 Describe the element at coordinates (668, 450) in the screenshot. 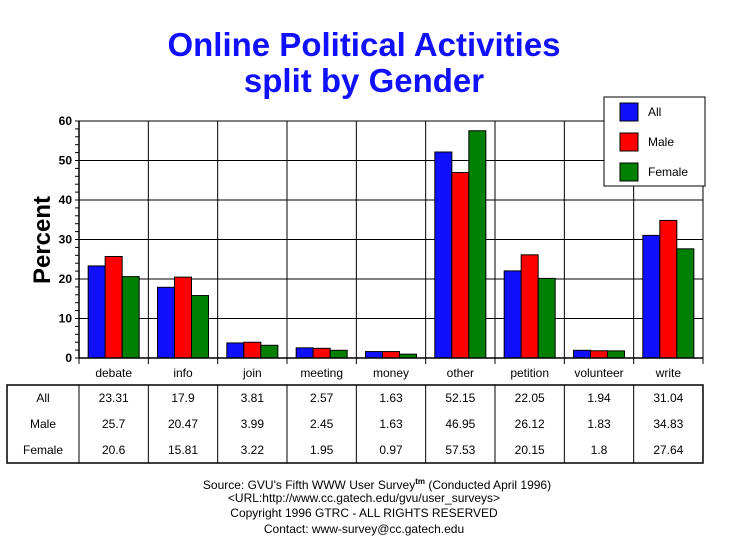

I see `table-cell: 27.64` at that location.